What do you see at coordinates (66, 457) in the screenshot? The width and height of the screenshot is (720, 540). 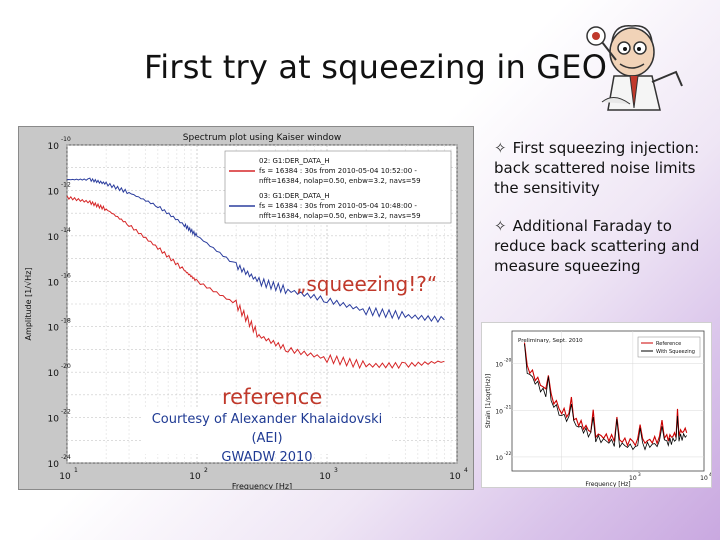 I see `y-tick-exponent: -24` at bounding box center [66, 457].